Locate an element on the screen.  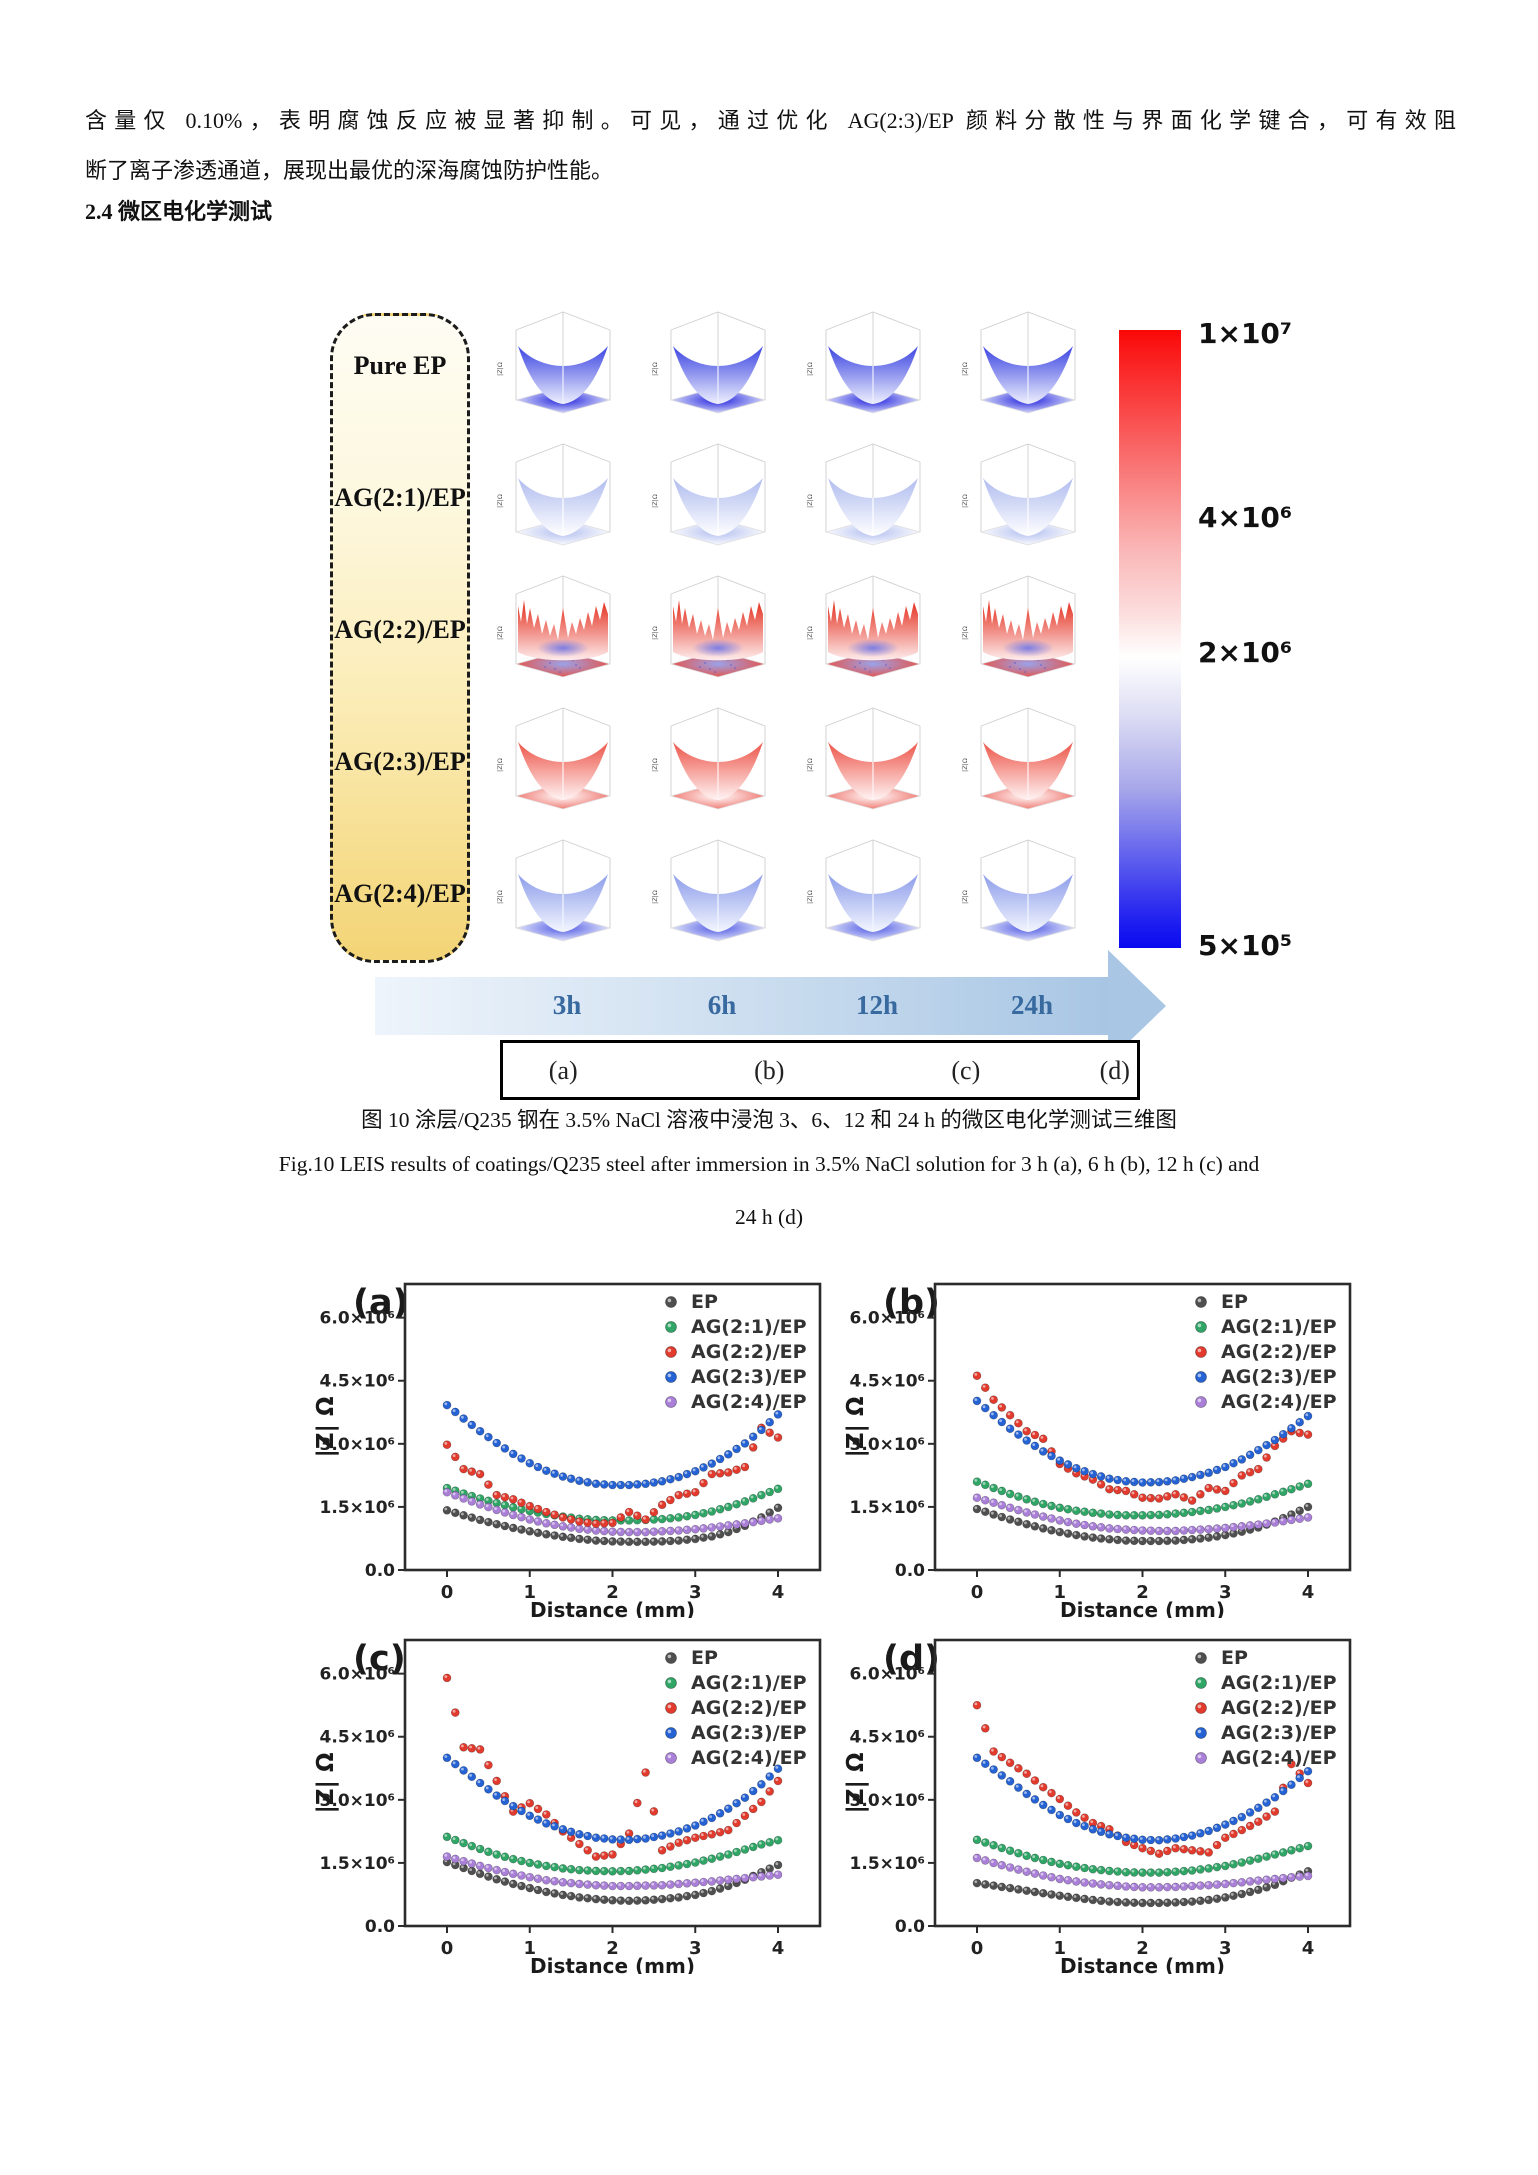
time-label-12h: 12h is located at coordinates (877, 1005).